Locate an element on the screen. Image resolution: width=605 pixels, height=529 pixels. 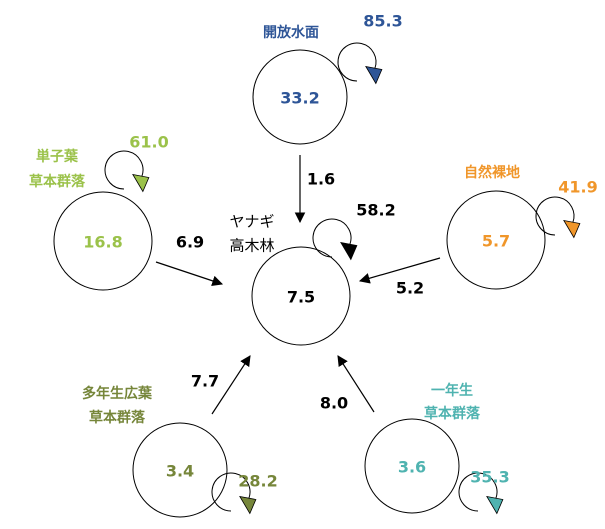
loop-value: 41.9 is located at coordinates (577, 187).